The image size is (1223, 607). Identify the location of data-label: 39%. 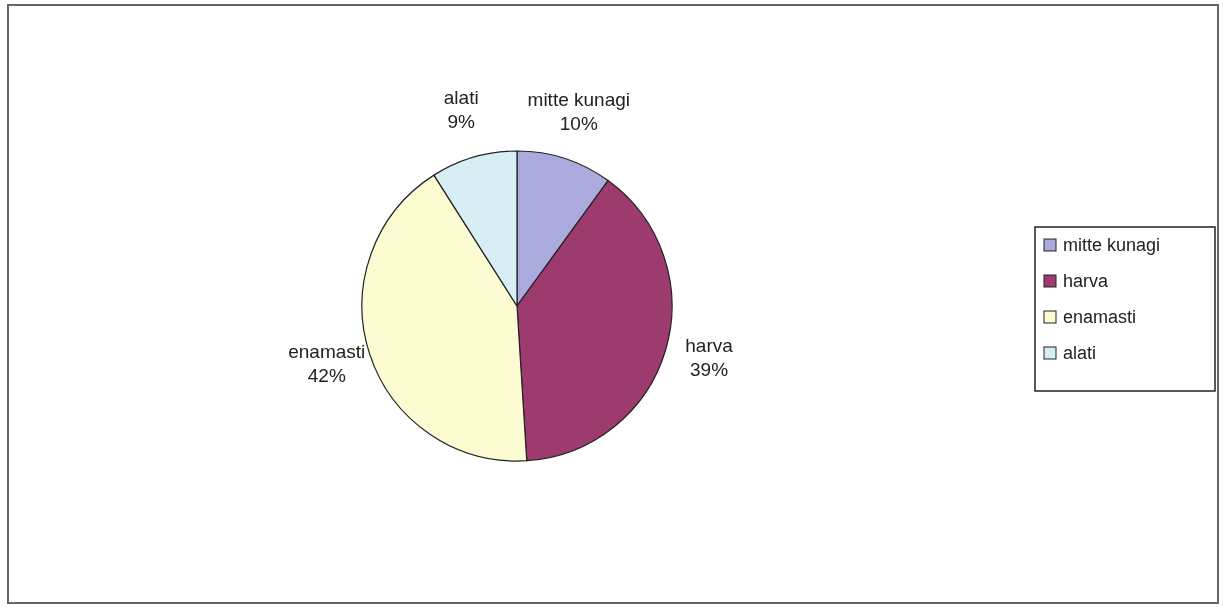
(709, 369).